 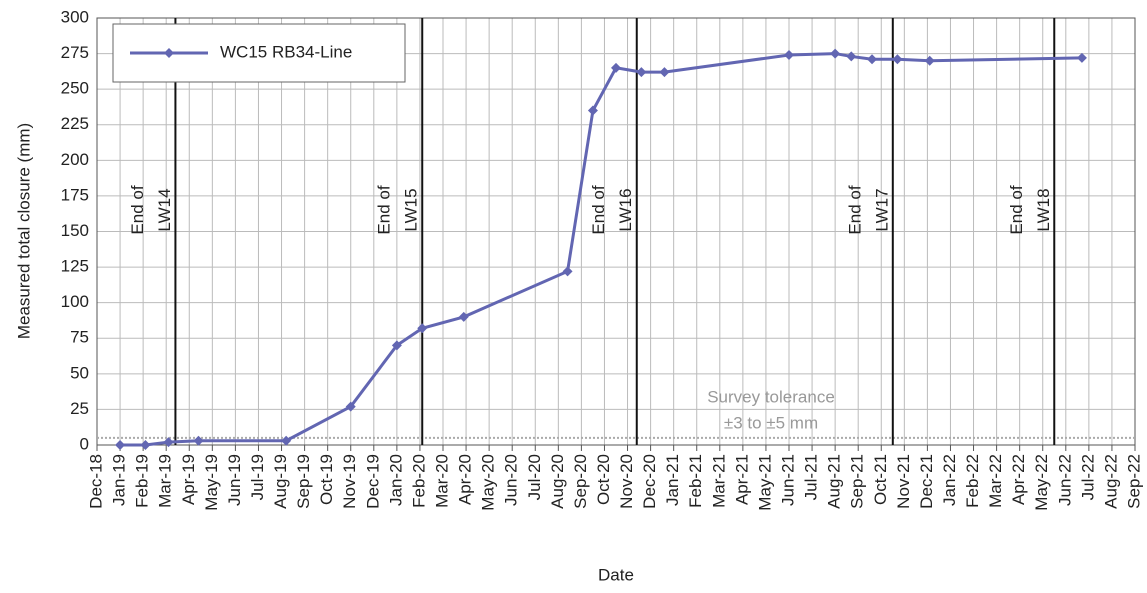 What do you see at coordinates (718, 481) in the screenshot?
I see `x-tick-label: Mar-21` at bounding box center [718, 481].